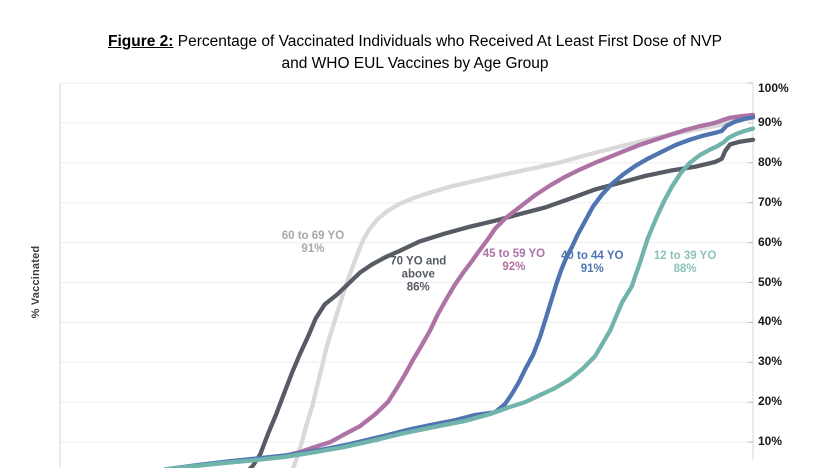 The height and width of the screenshot is (468, 830). What do you see at coordinates (770, 401) in the screenshot?
I see `y-tick-label-20: 20%` at bounding box center [770, 401].